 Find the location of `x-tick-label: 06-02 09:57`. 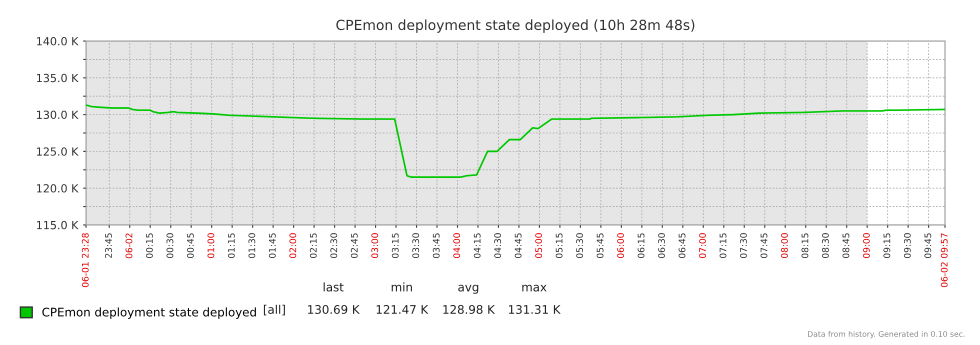

x-tick-label: 06-02 09:57 is located at coordinates (944, 260).